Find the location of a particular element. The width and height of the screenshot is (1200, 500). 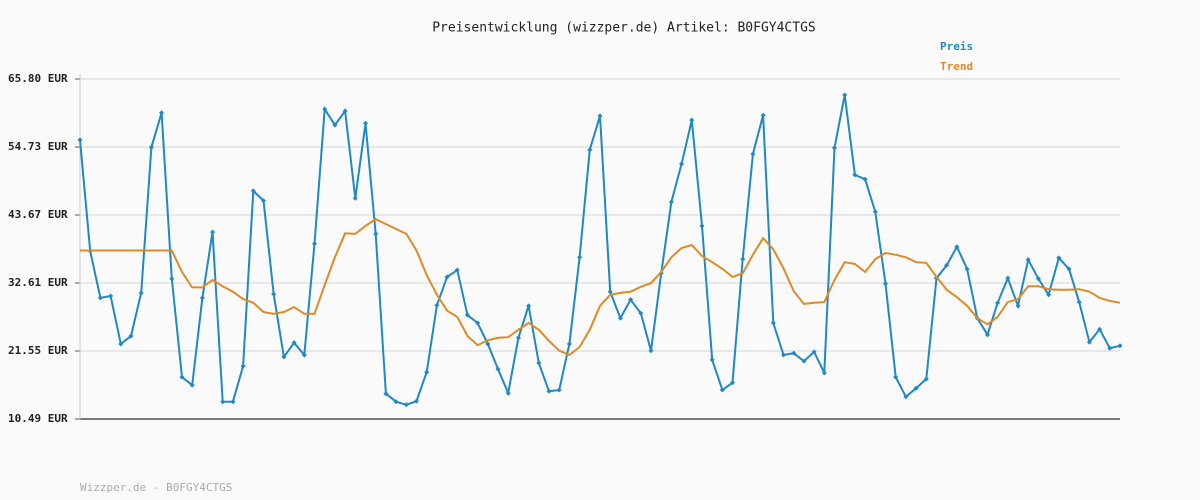

y-tick-label: 65.80 EUR is located at coordinates (38, 78).